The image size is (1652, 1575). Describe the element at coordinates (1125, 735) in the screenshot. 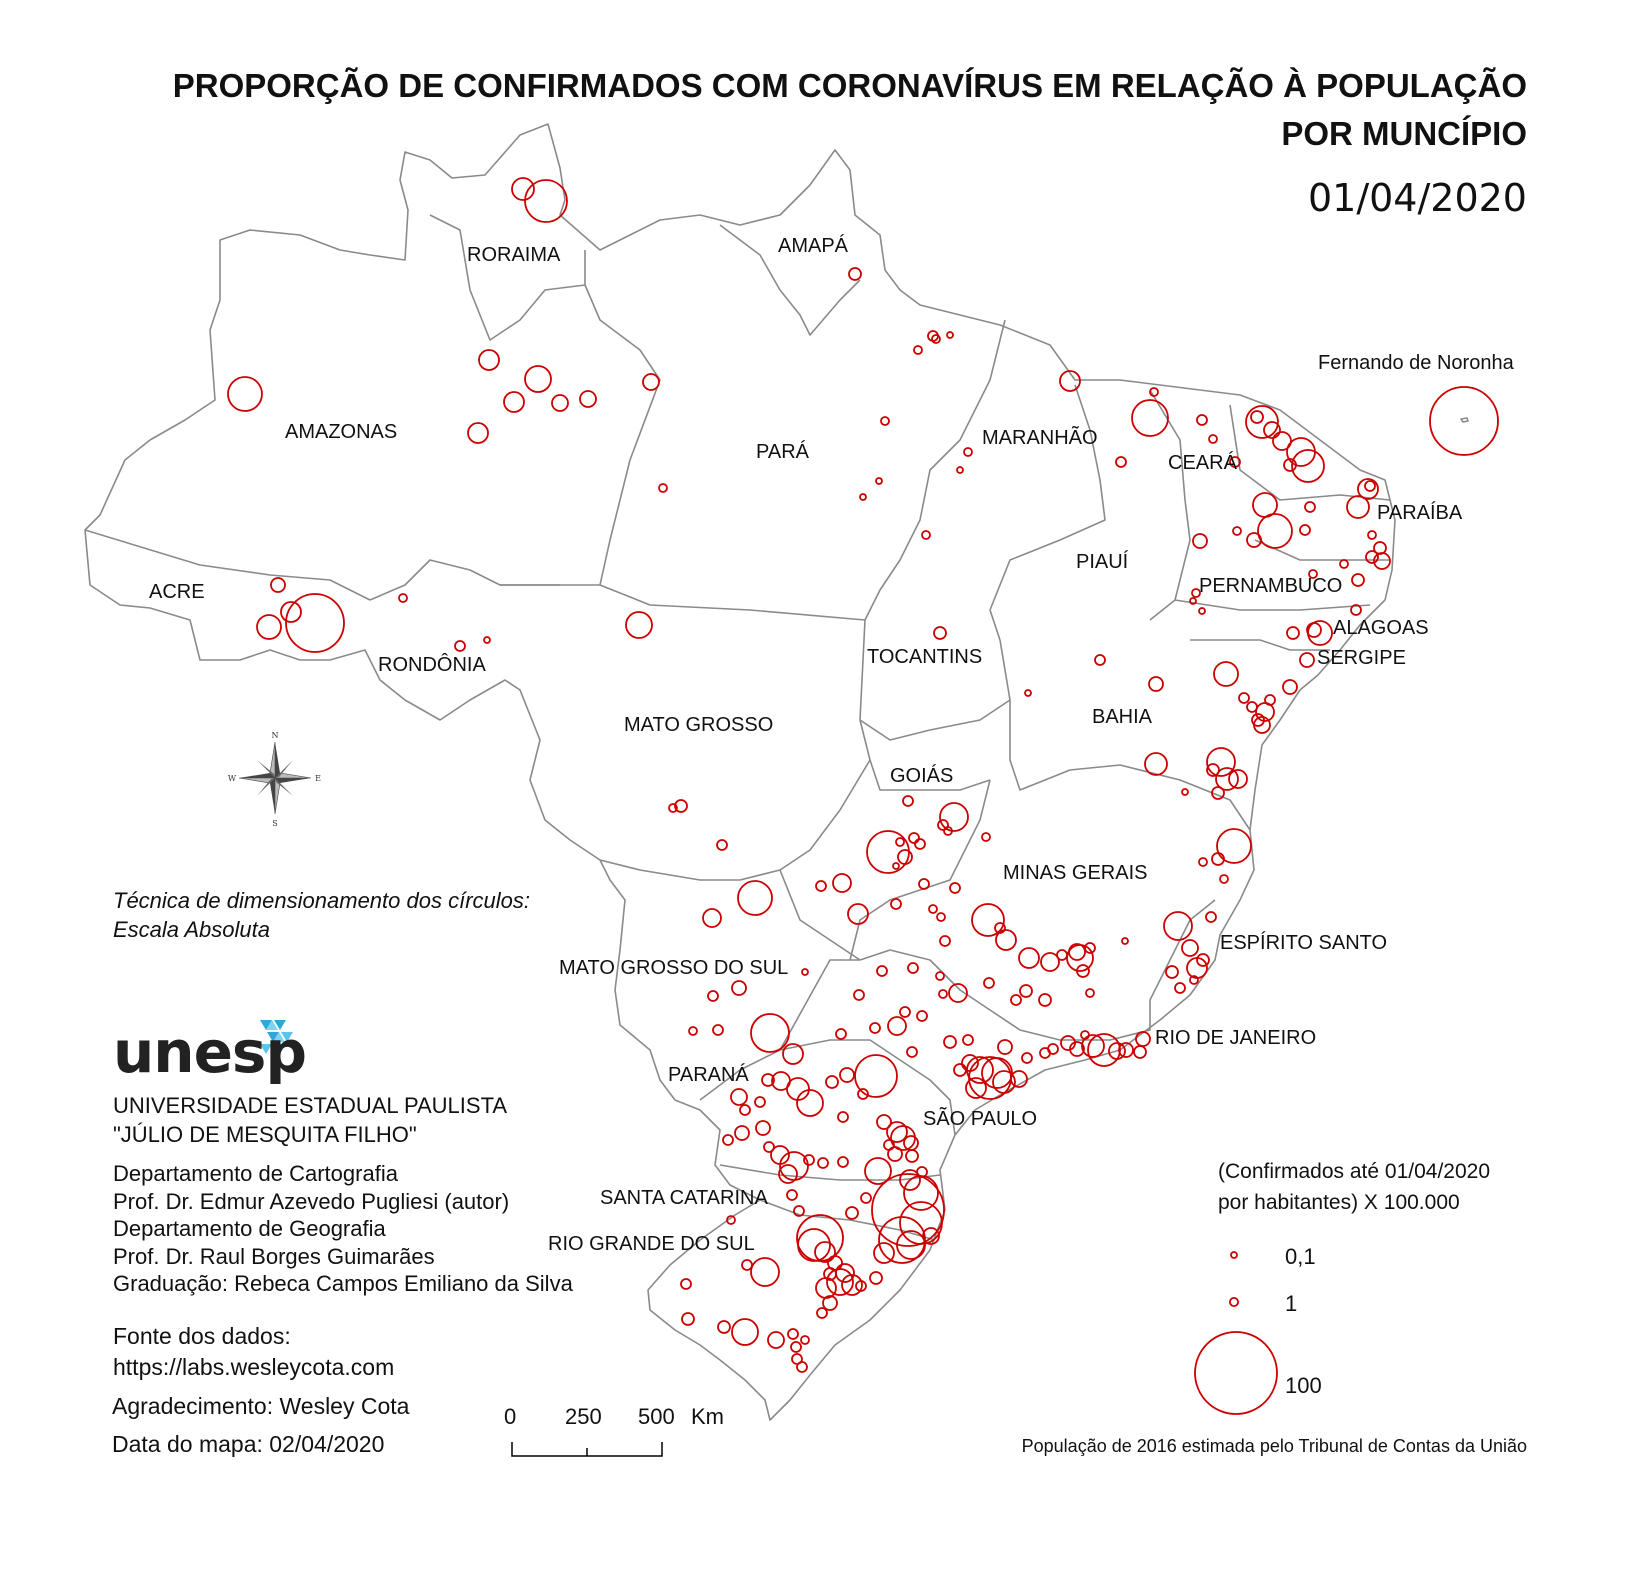

I see `boundary-ba` at that location.